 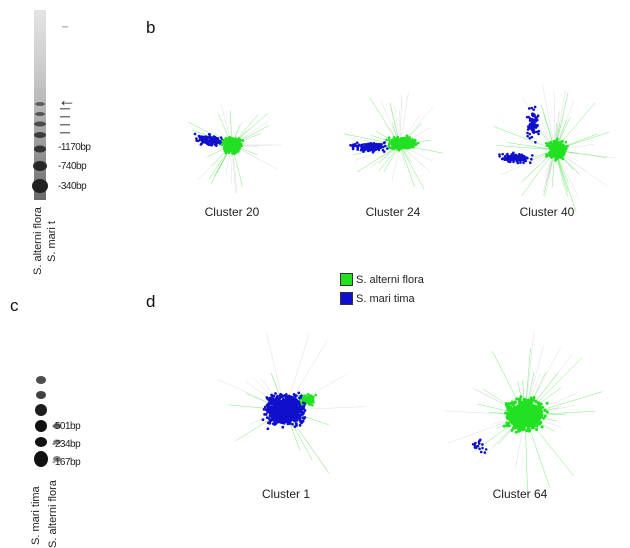 What do you see at coordinates (72, 166) in the screenshot?
I see `gel-a-band-740: -740bp` at bounding box center [72, 166].